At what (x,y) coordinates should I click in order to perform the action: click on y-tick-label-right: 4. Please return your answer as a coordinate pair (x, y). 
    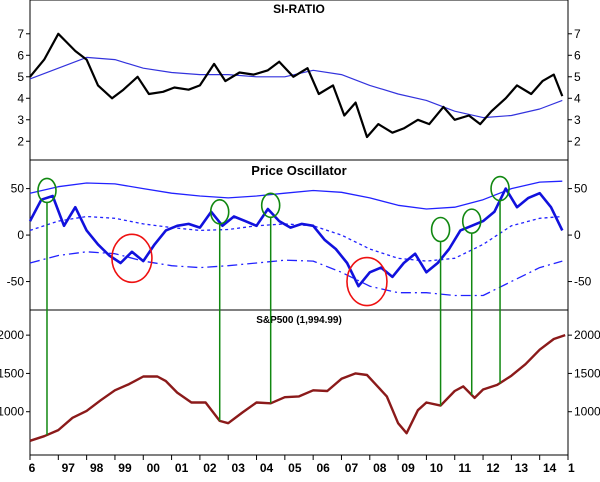
    Looking at the image, I should click on (577, 98).